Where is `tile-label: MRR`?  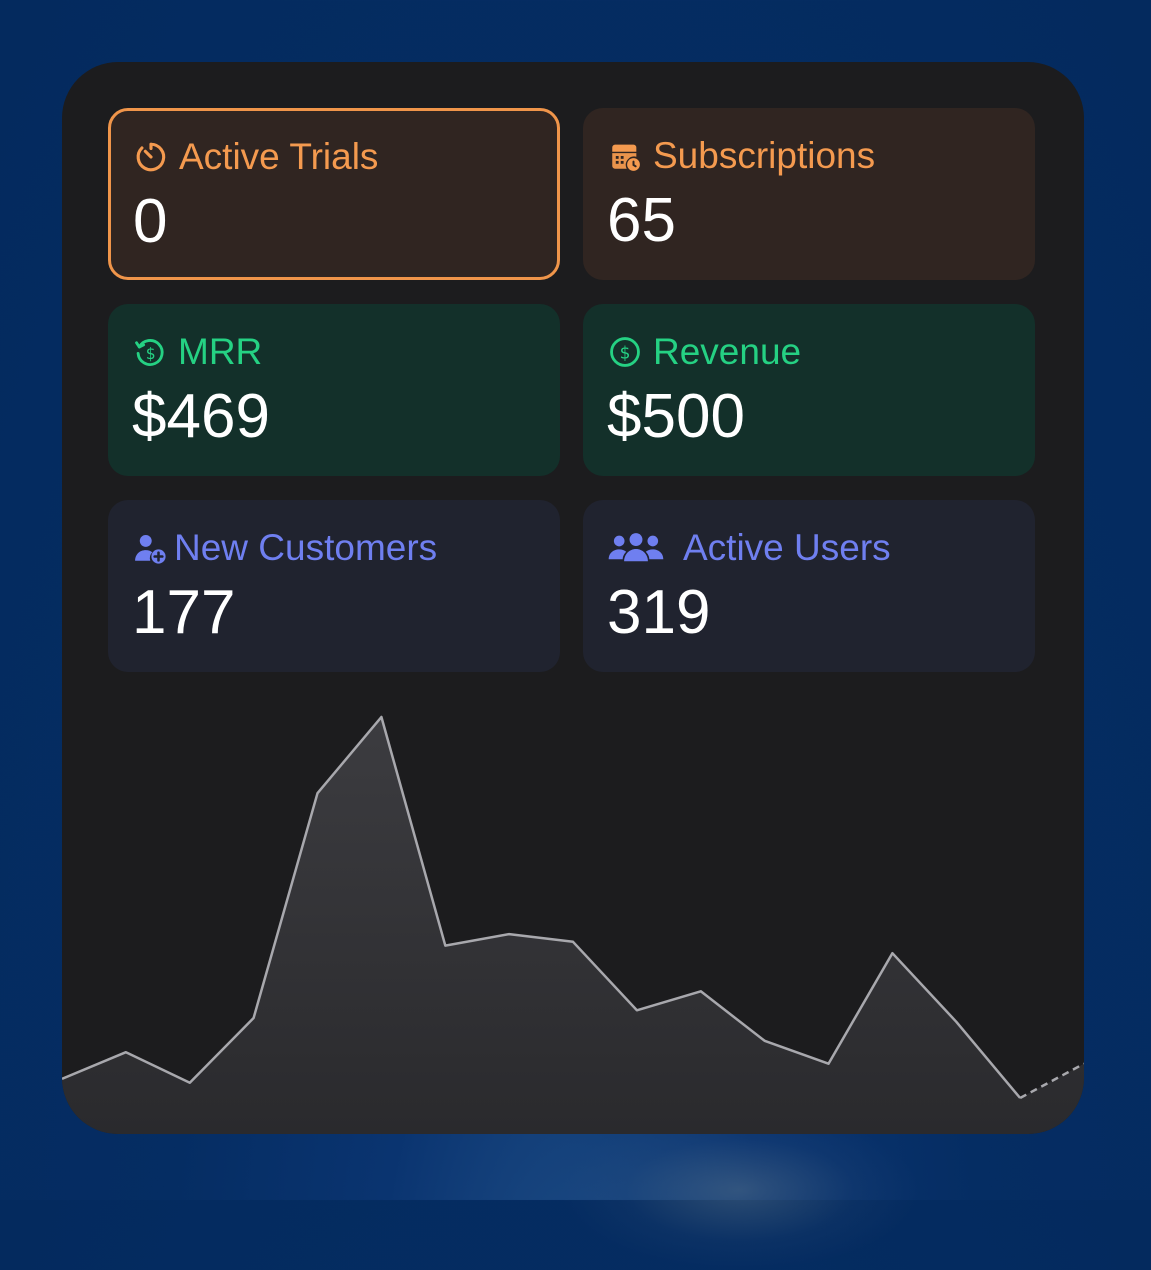 tile-label: MRR is located at coordinates (220, 351).